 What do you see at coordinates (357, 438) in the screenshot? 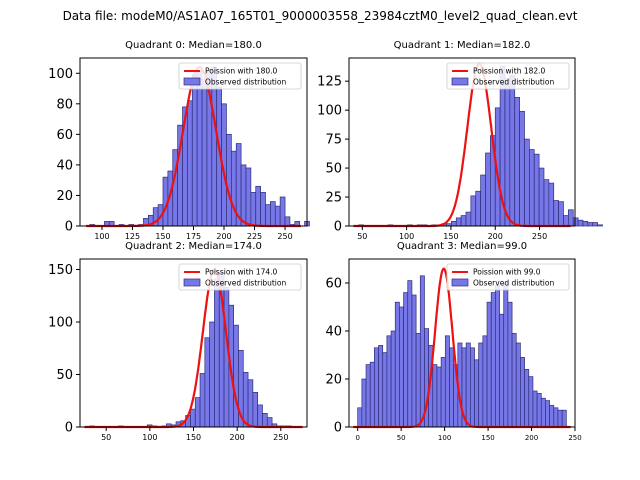
I see `x-tick-label: 0` at bounding box center [357, 438].